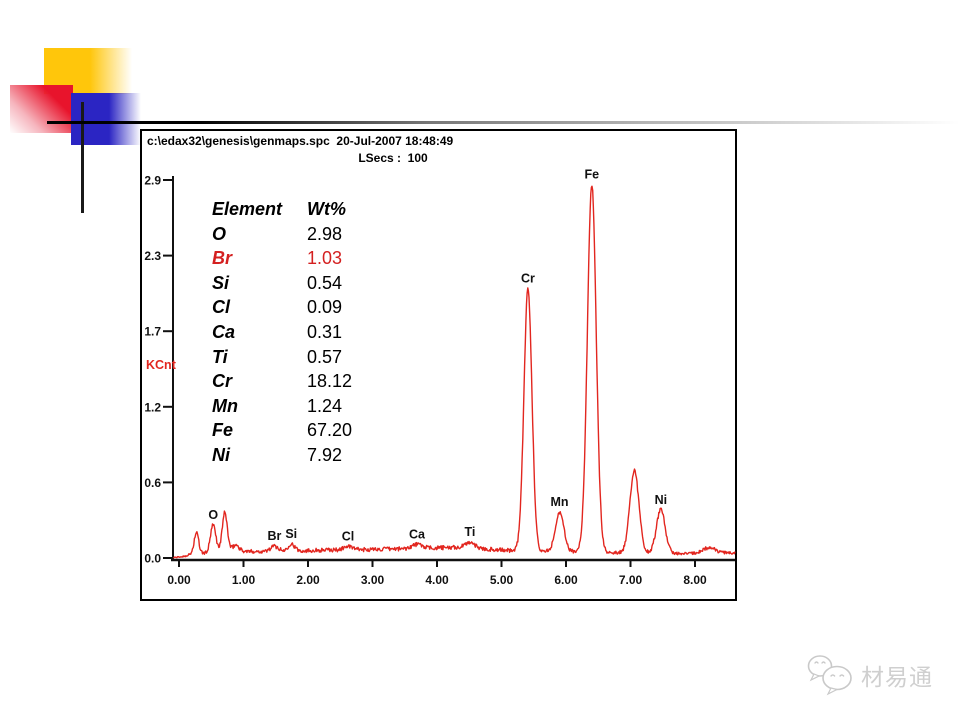 This screenshot has width=960, height=720. What do you see at coordinates (325, 356) in the screenshot?
I see `element-wt-value: 0.57` at bounding box center [325, 356].